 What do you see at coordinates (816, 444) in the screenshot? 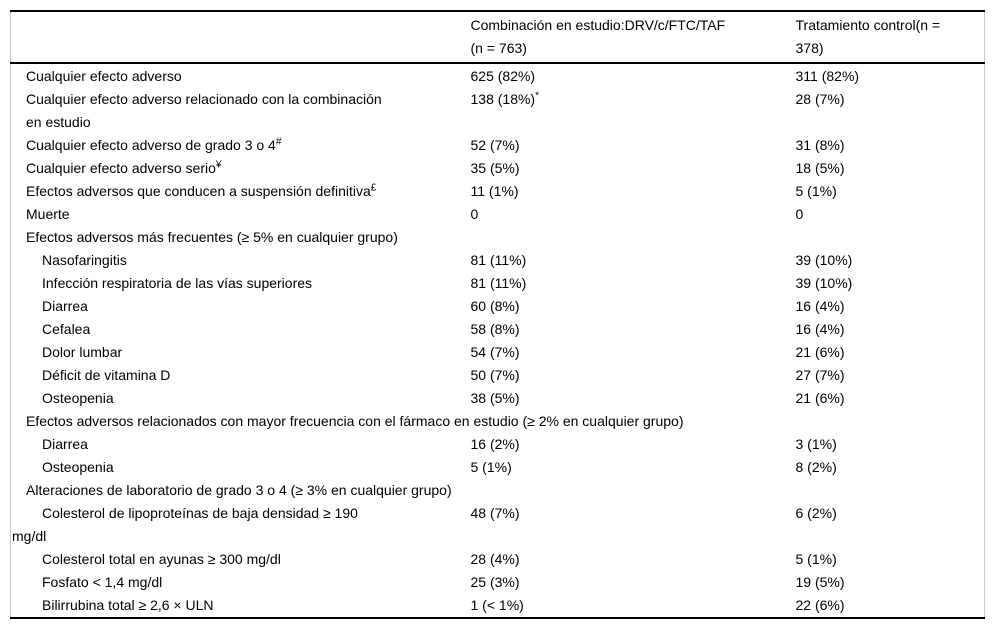
I see `control-value: 3 (1%)` at bounding box center [816, 444].